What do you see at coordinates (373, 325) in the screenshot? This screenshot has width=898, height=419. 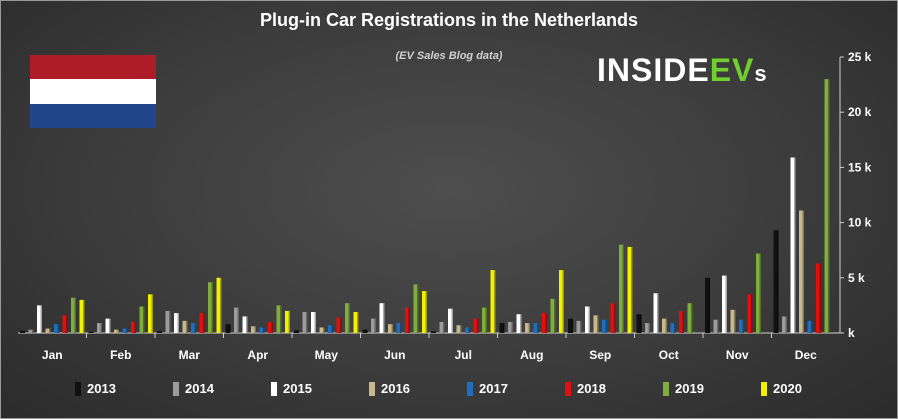 I see `bar-jun-2014` at bounding box center [373, 325].